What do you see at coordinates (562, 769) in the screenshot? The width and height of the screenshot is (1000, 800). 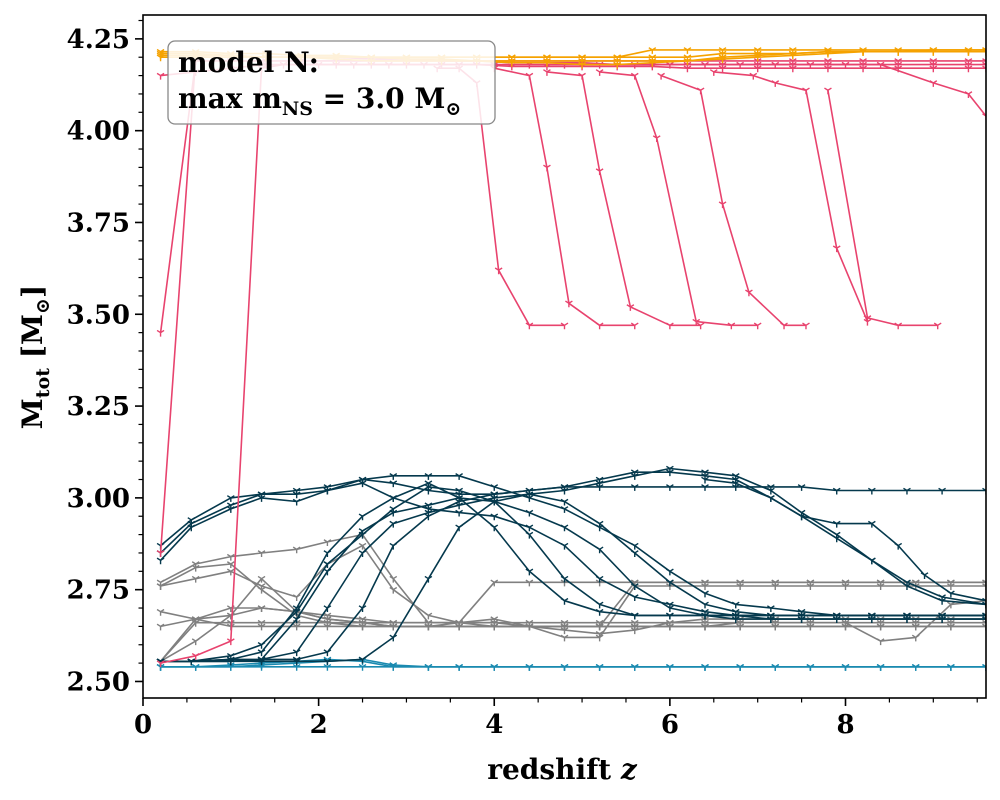 I see `x-axis-label: redshift z` at bounding box center [562, 769].